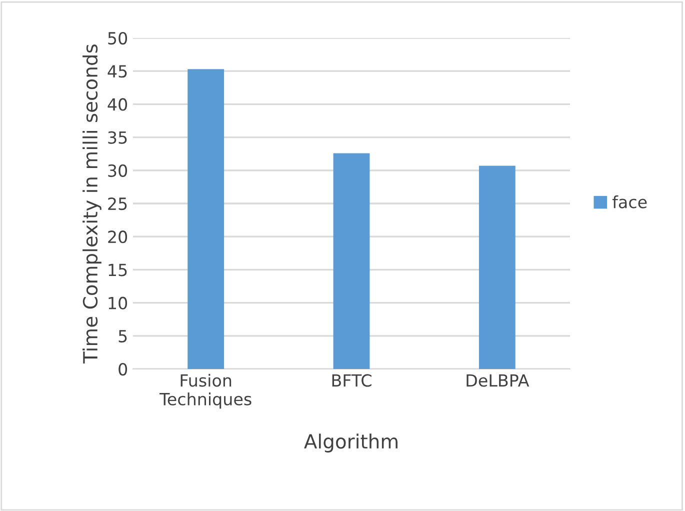 This screenshot has width=685, height=511. Describe the element at coordinates (118, 237) in the screenshot. I see `y-tick-label: 20` at that location.